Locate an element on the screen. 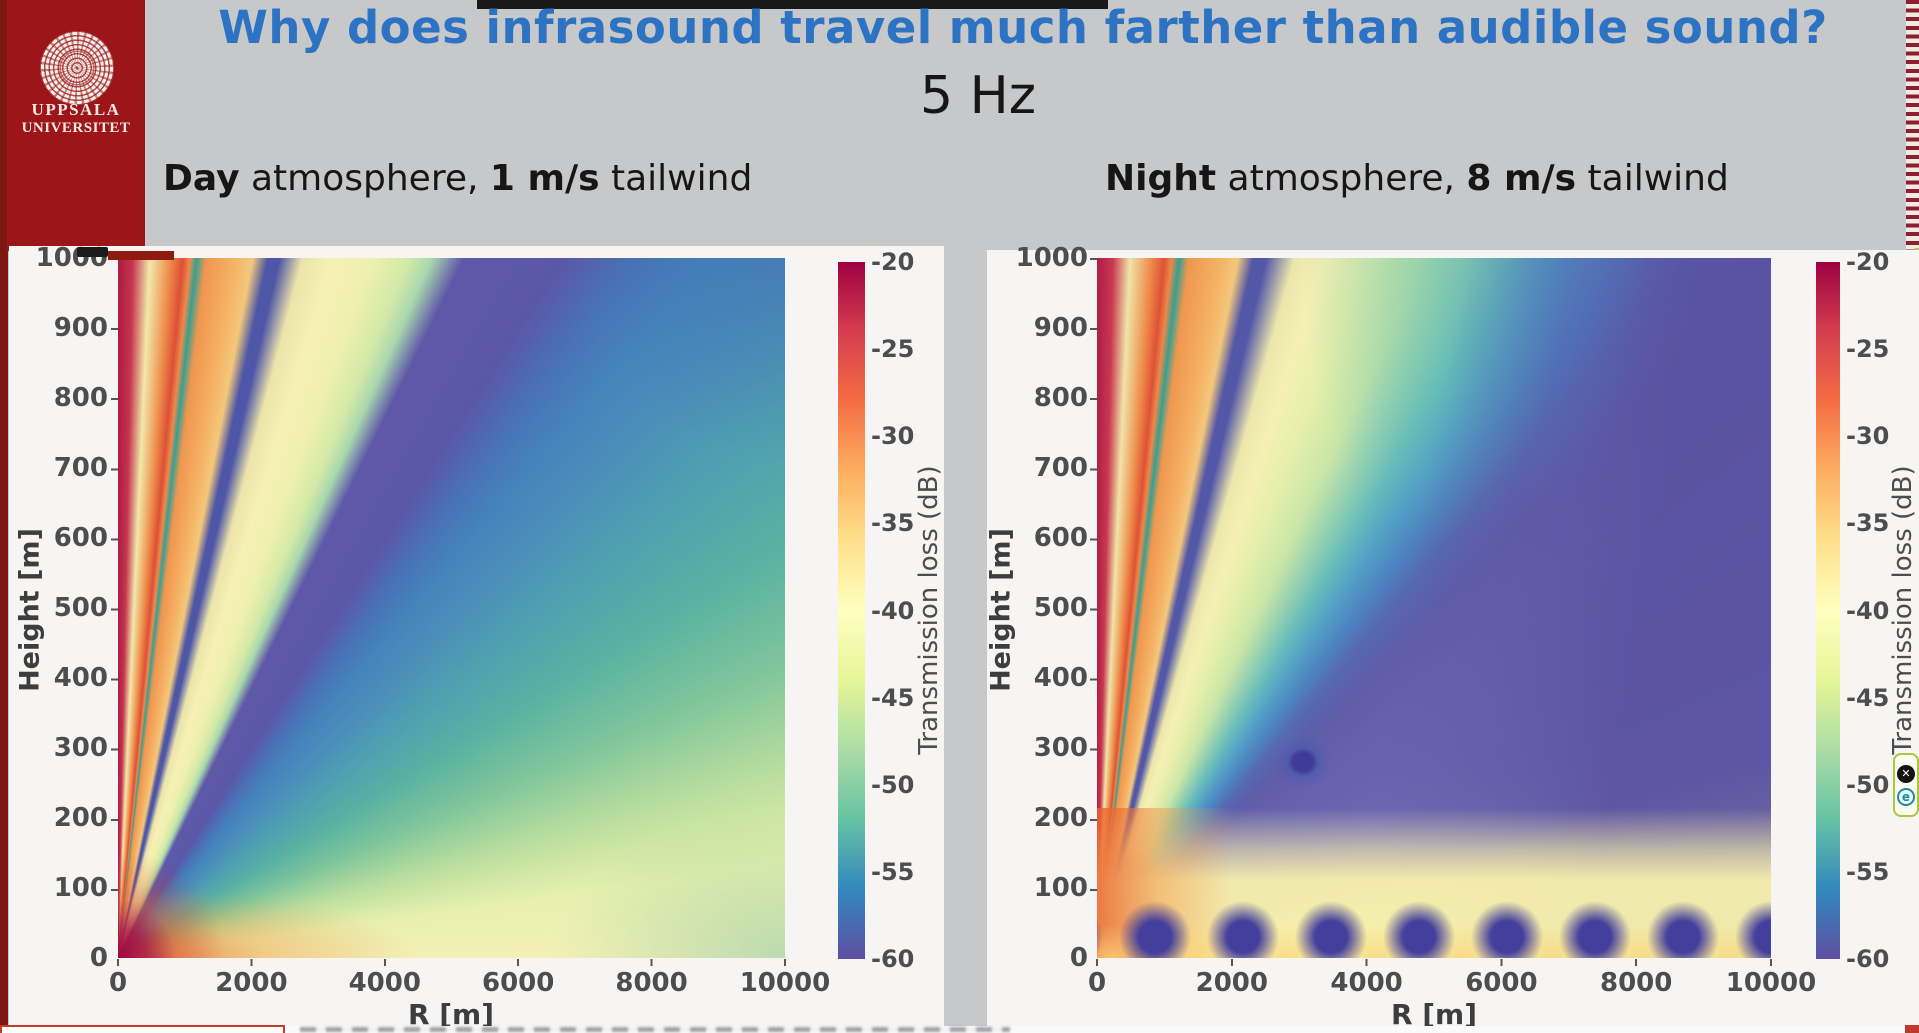  tick-label: 1000 is located at coordinates (1051, 258).